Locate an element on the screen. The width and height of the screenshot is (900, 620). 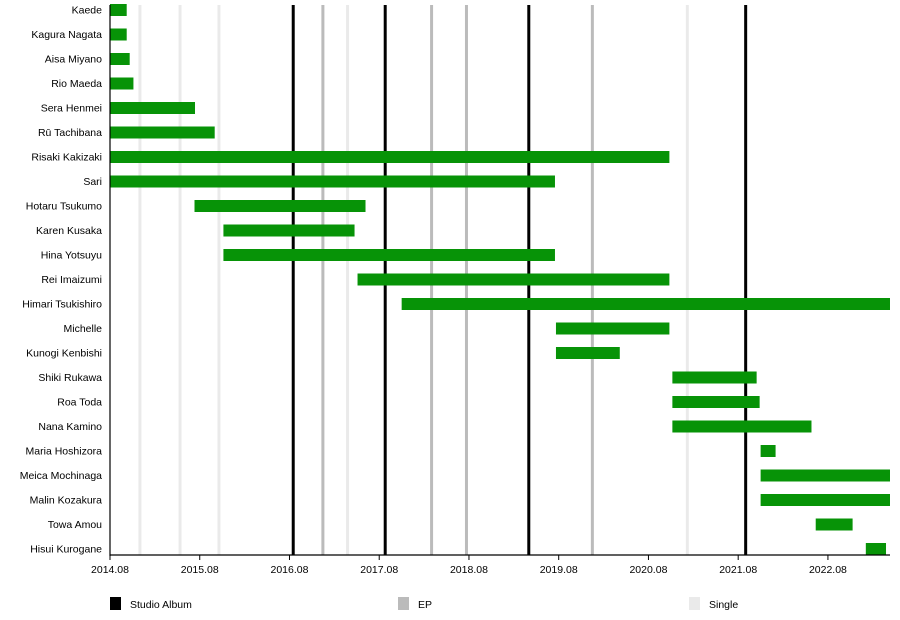
x-tick-label: 2014.08 is located at coordinates (110, 570).